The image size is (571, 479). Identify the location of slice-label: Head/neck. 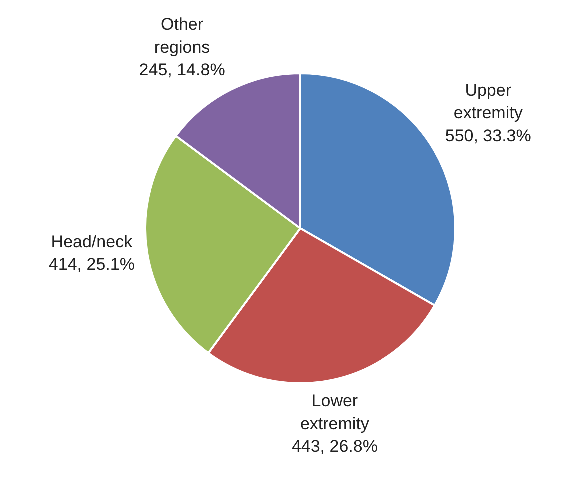
(92, 242).